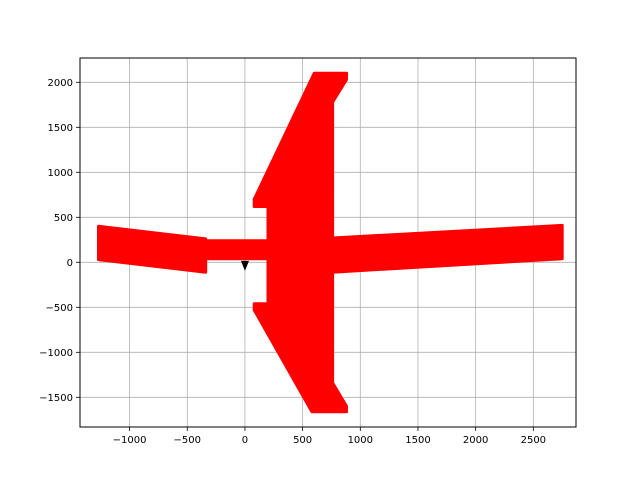 The height and width of the screenshot is (480, 640). Describe the element at coordinates (533, 440) in the screenshot. I see `x-tick-label: 2500` at that location.